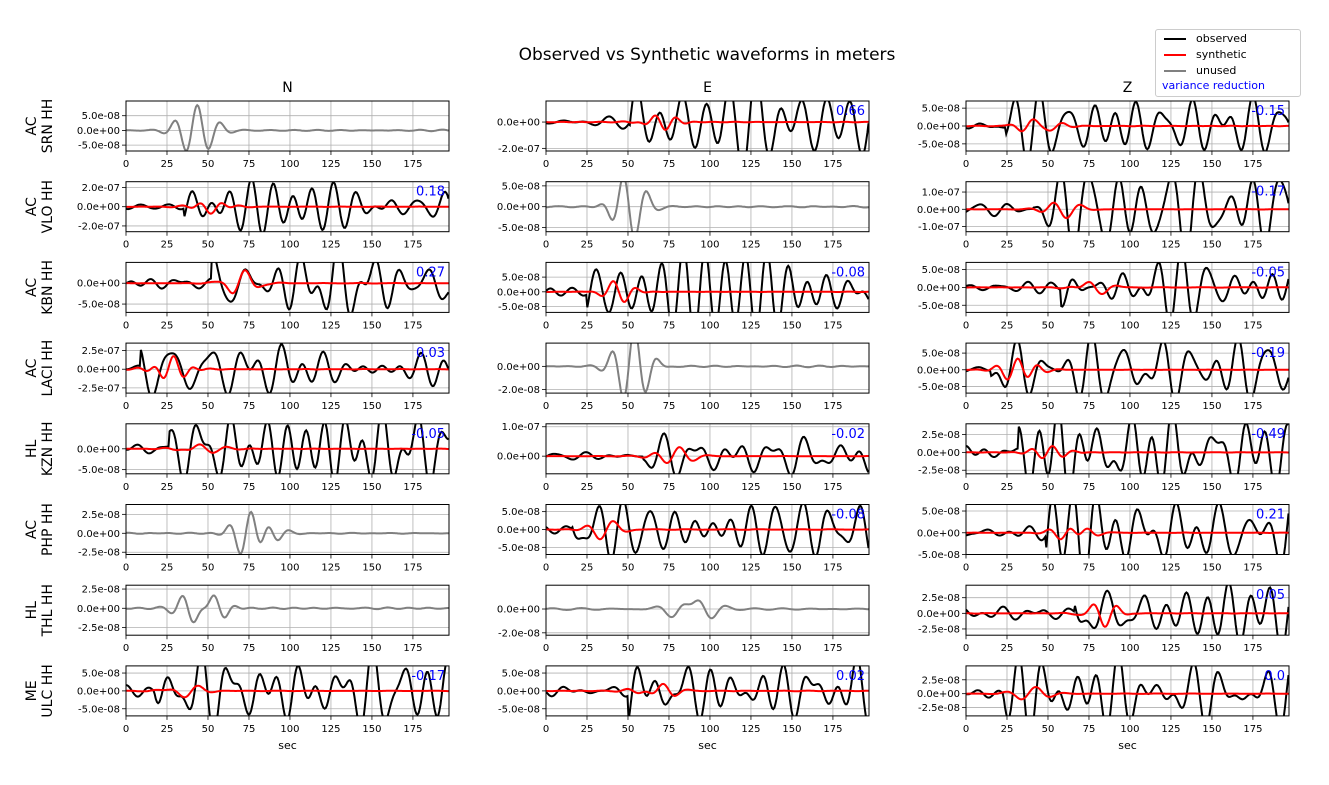  Describe the element at coordinates (48, 448) in the screenshot. I see `row-station-label: KZN HH` at that location.